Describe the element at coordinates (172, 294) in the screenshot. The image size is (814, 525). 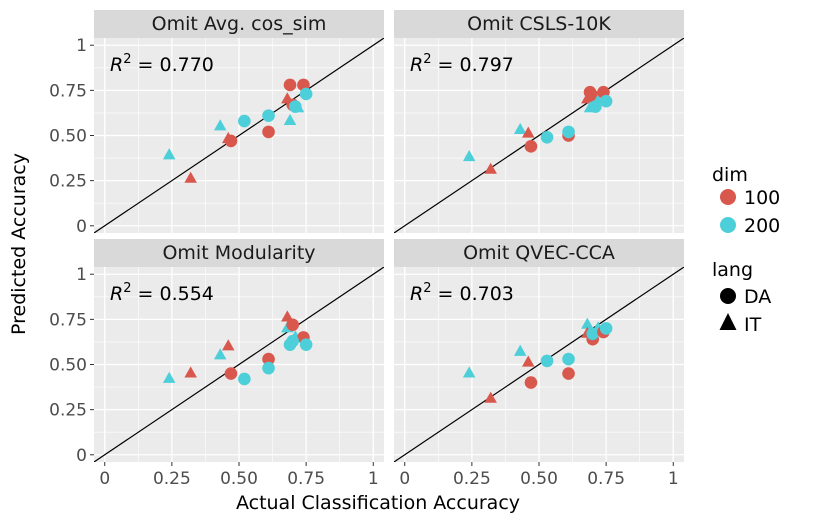
I see `r-squared-value: = 0.554` at that location.